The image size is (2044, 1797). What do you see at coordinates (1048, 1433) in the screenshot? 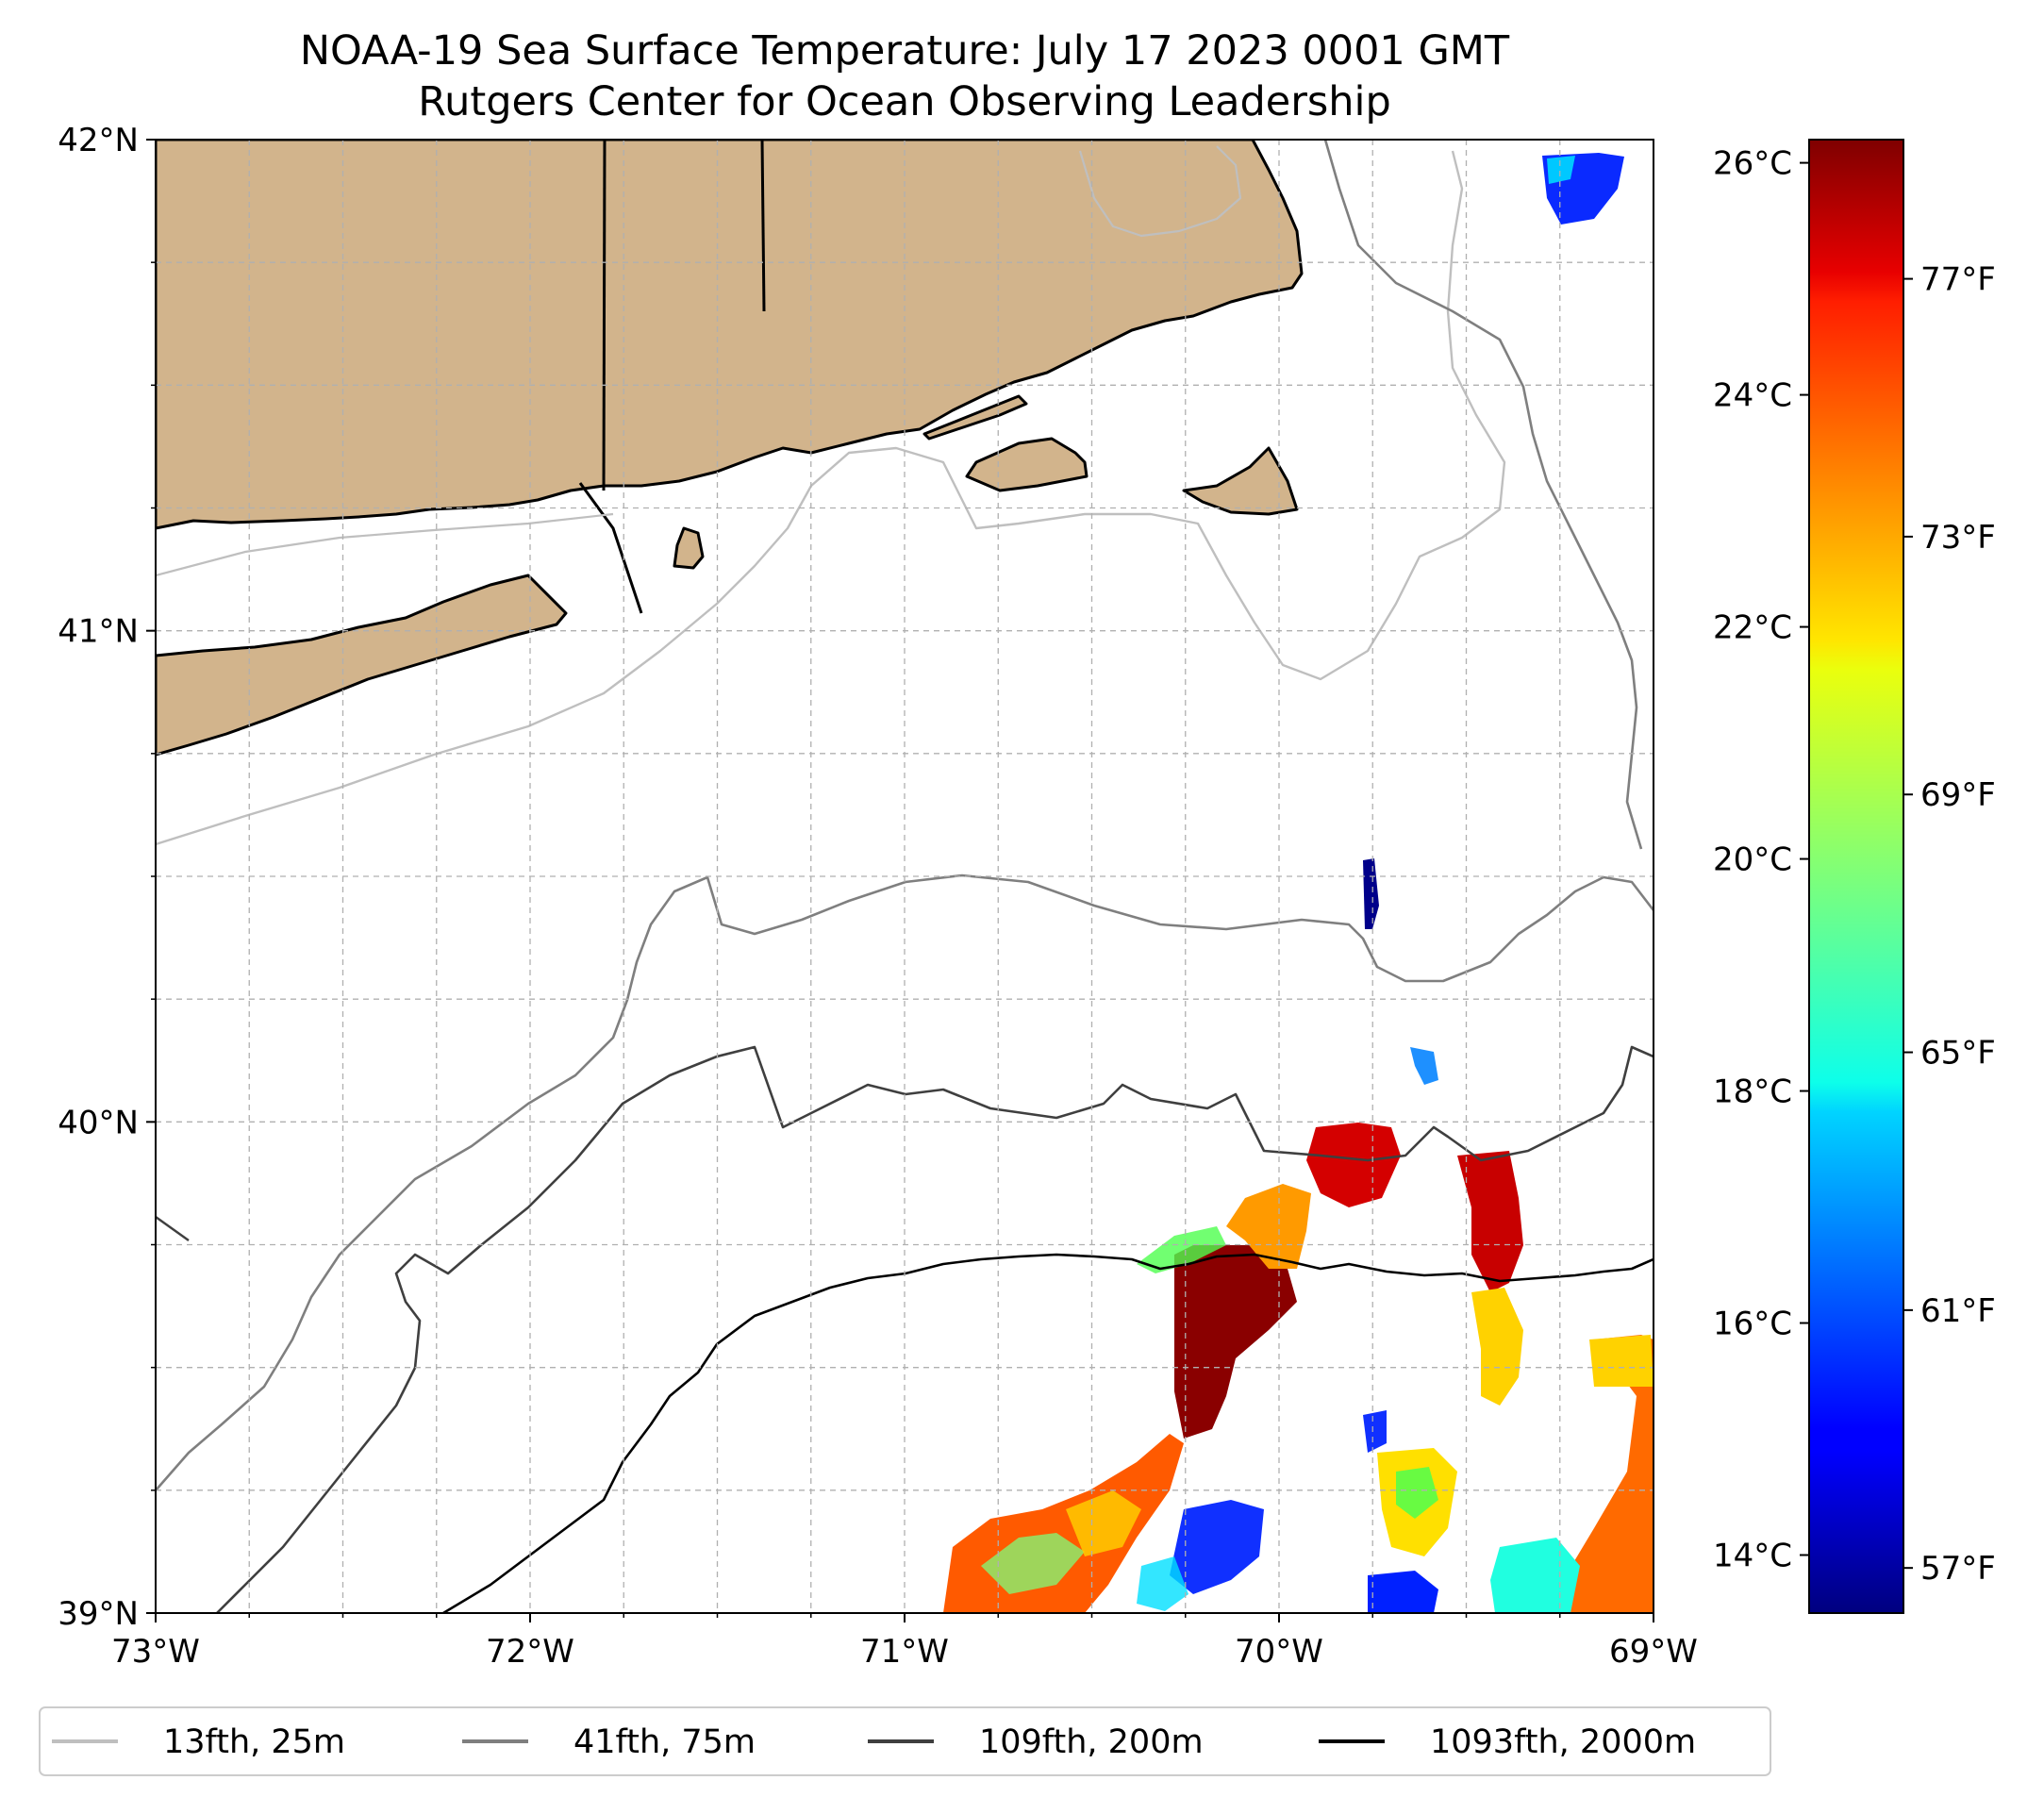
I see `contour-2000m` at bounding box center [1048, 1433].